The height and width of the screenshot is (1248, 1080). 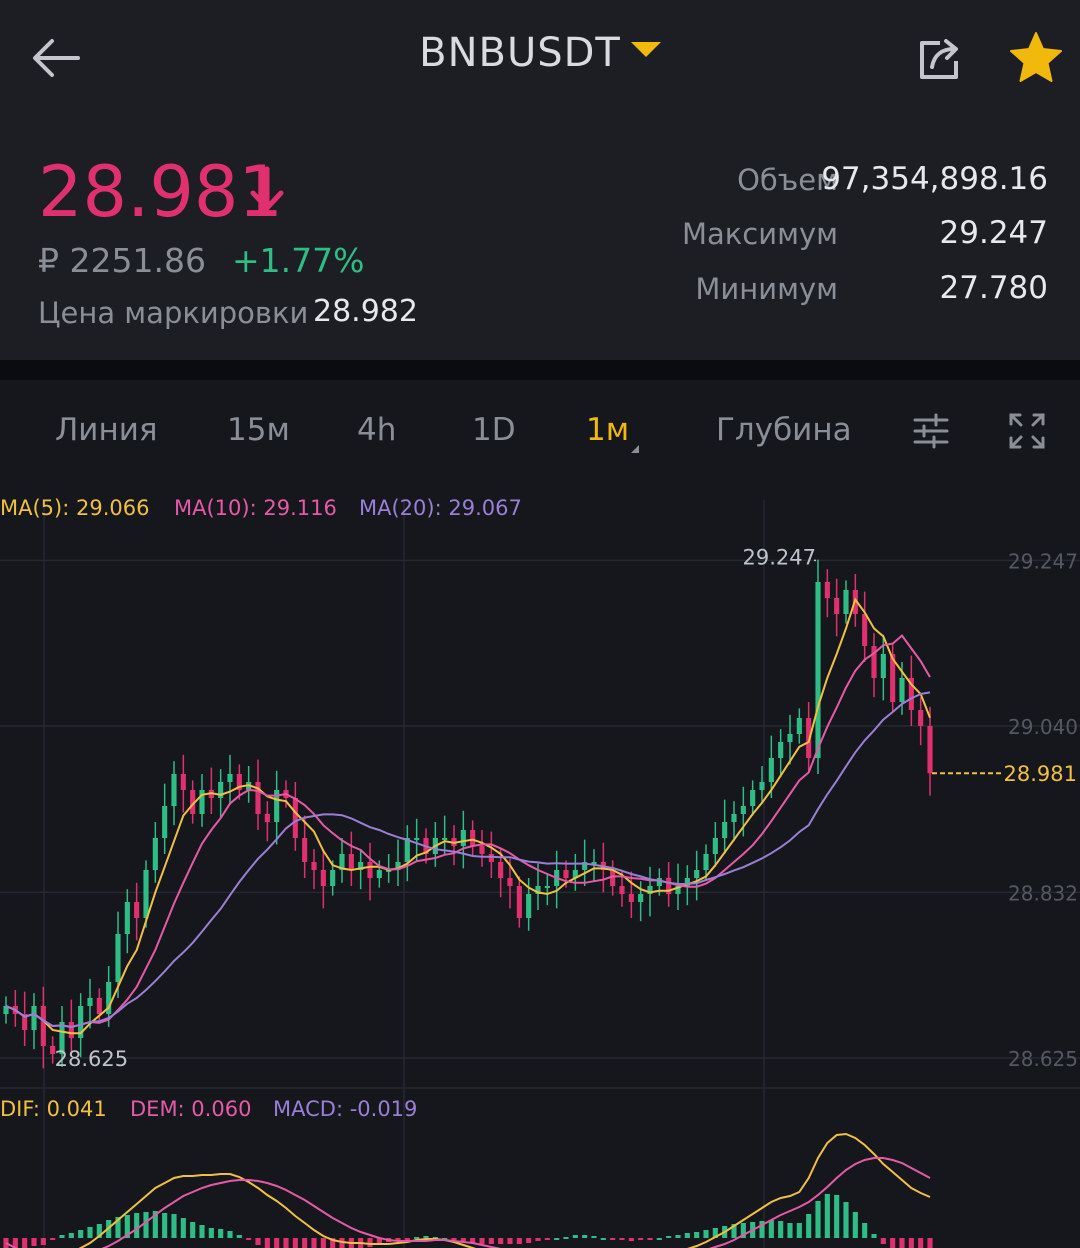 What do you see at coordinates (106, 430) in the screenshot?
I see `tab-line: Линия` at bounding box center [106, 430].